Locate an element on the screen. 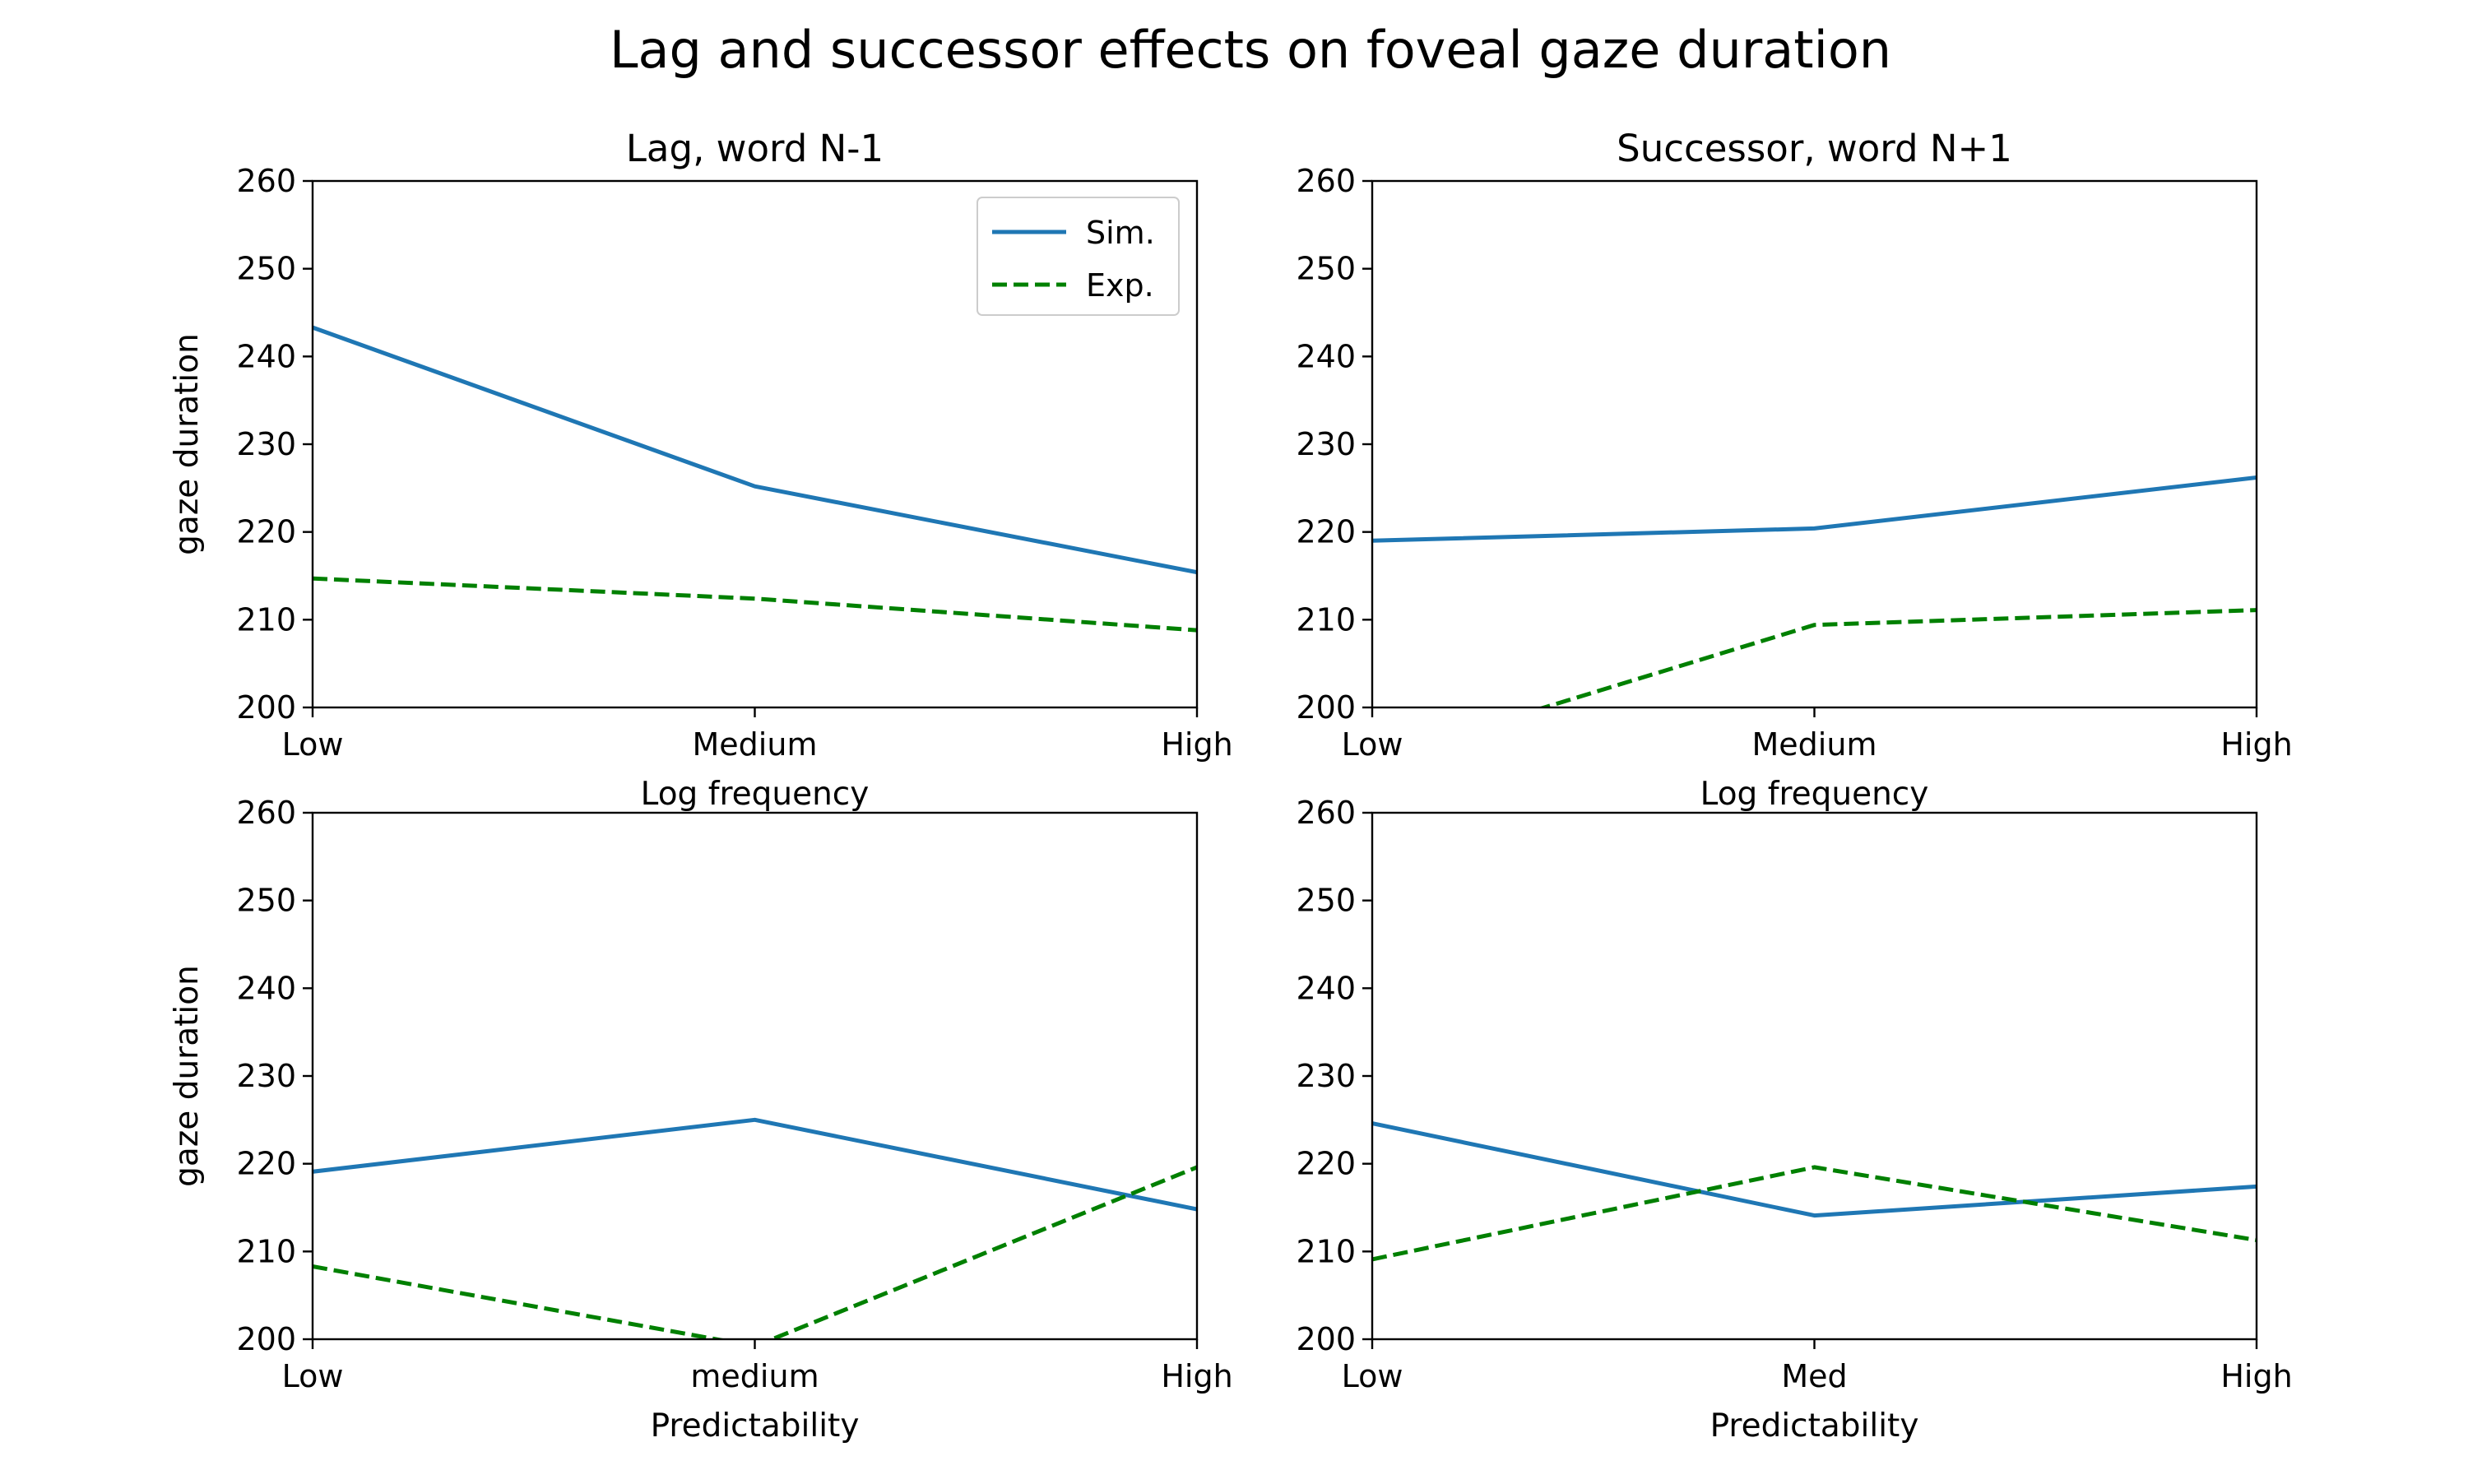  legend-label-sim: Sim. is located at coordinates (1120, 233).